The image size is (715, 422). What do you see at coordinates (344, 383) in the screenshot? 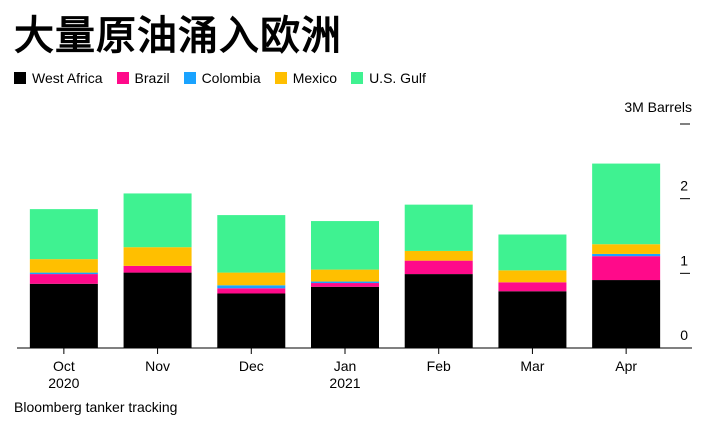
I see `x-tick-label-year: 2021` at bounding box center [344, 383].